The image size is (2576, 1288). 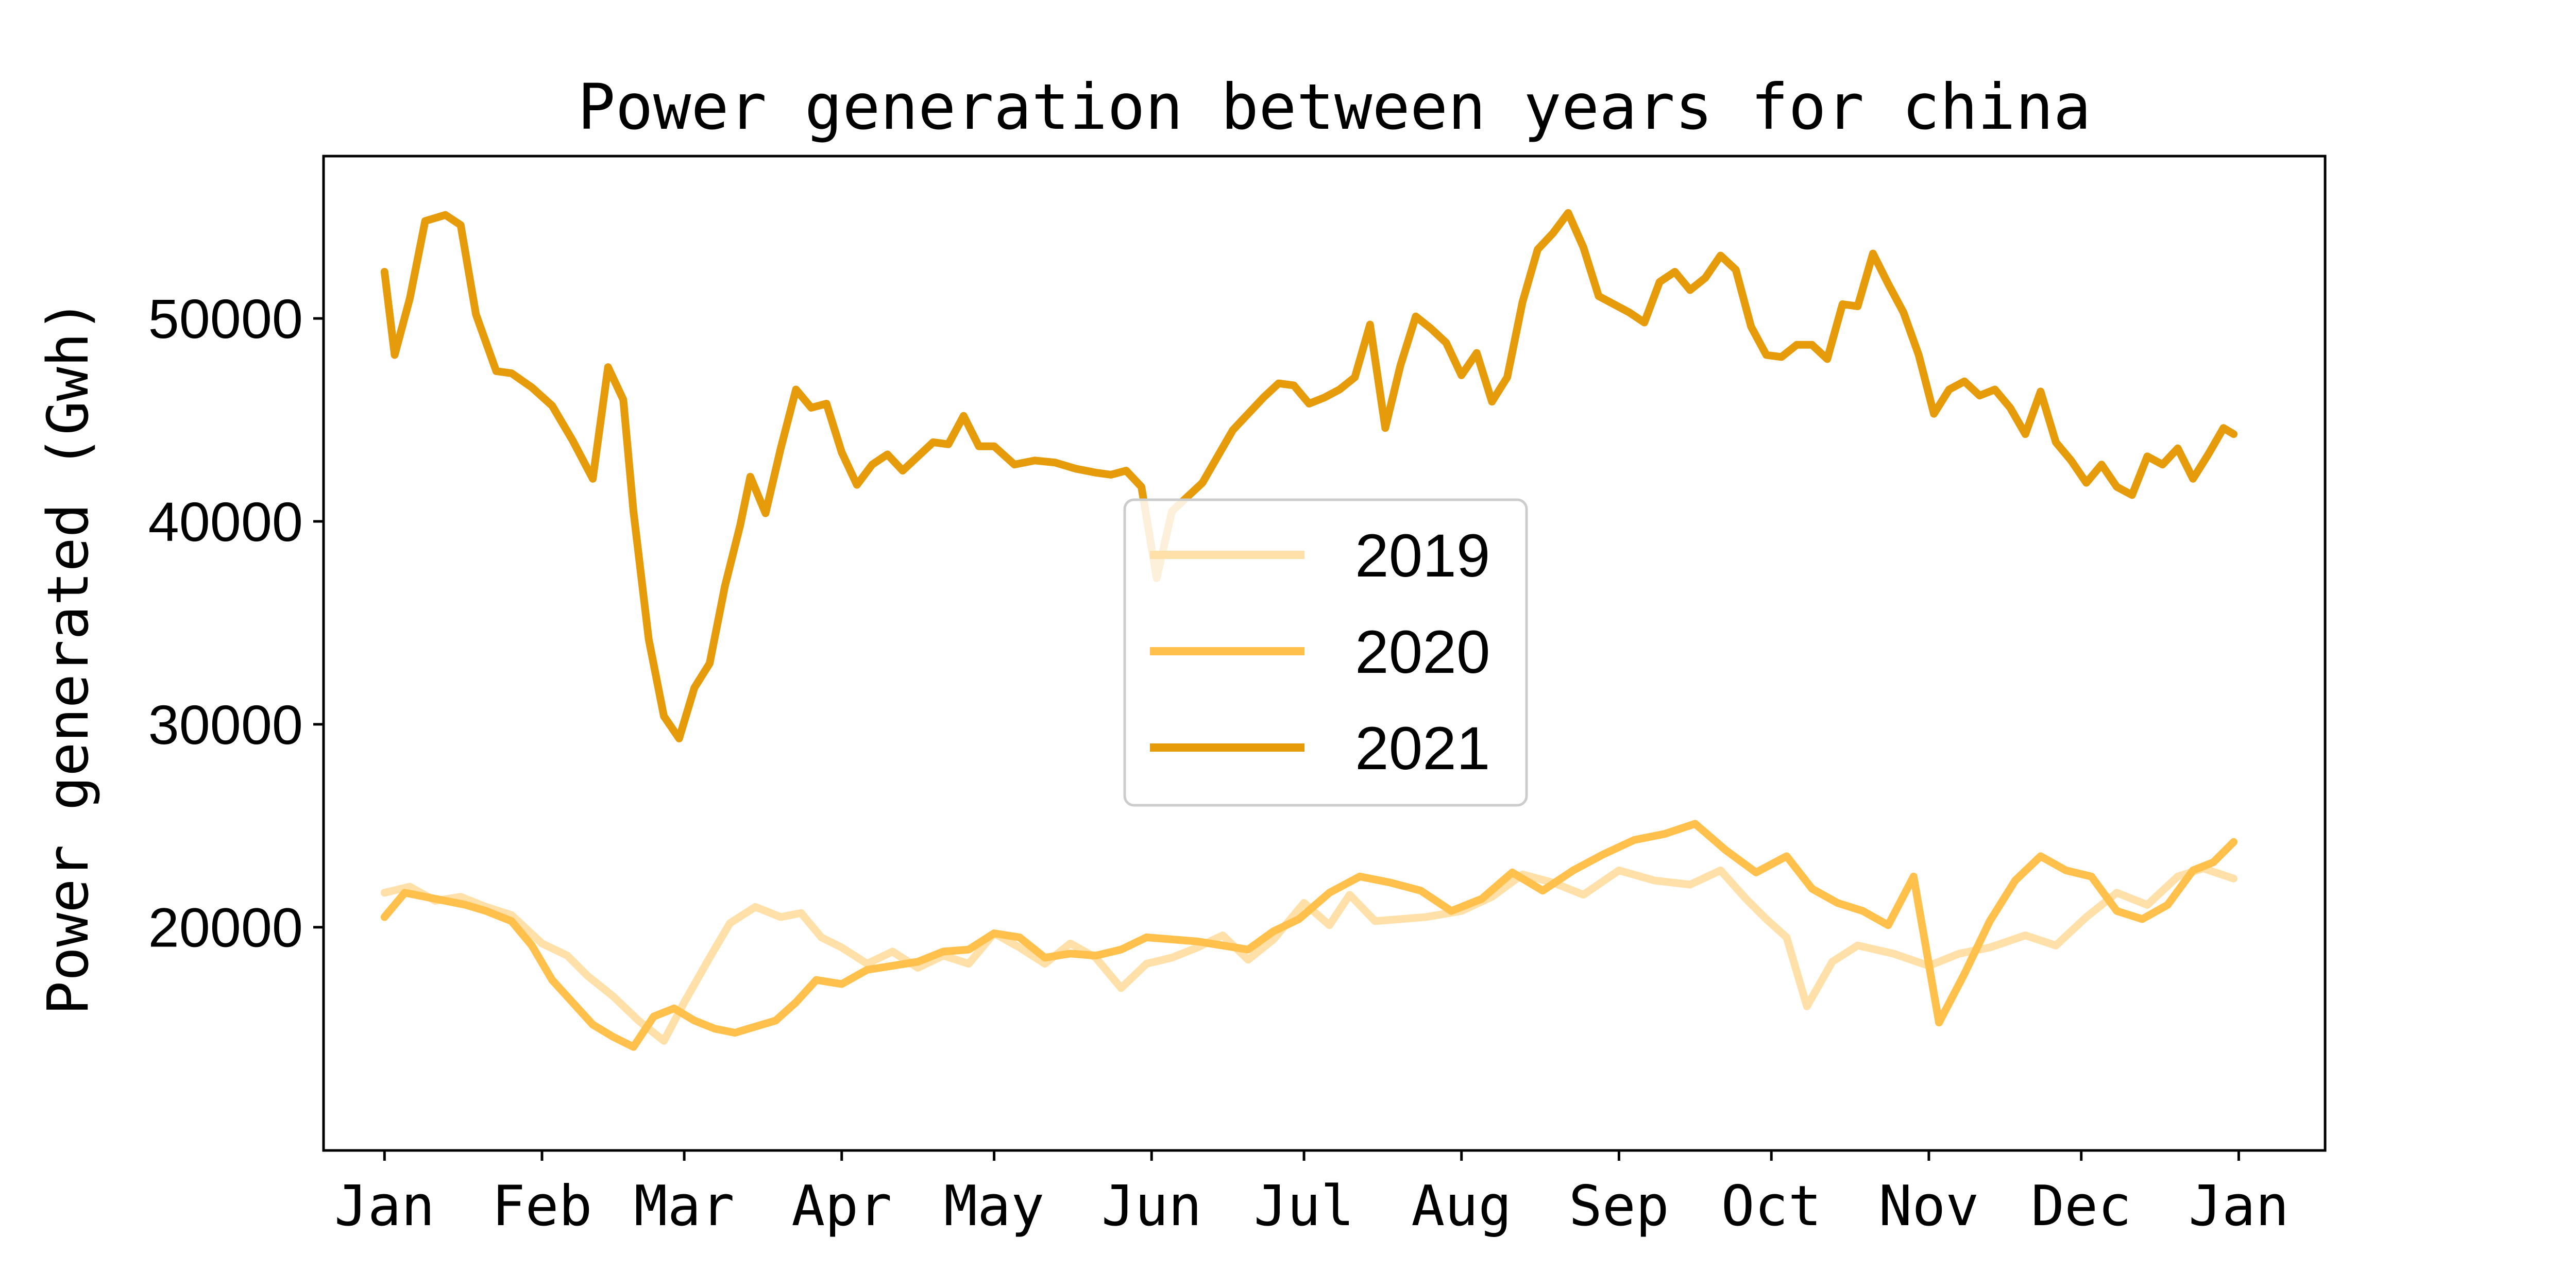 What do you see at coordinates (1304, 1206) in the screenshot?
I see `x-tick-label: Jul` at bounding box center [1304, 1206].